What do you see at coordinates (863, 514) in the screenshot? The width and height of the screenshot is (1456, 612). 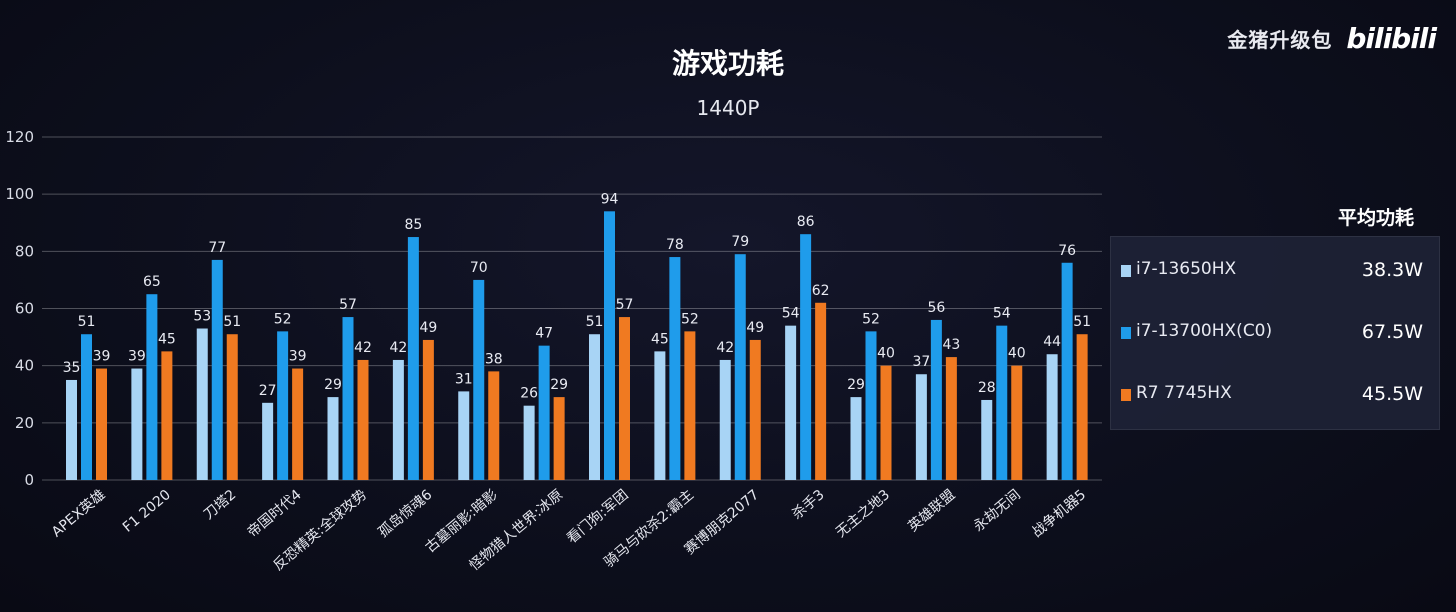 I see `x-tick-label: 无主之地3` at bounding box center [863, 514].